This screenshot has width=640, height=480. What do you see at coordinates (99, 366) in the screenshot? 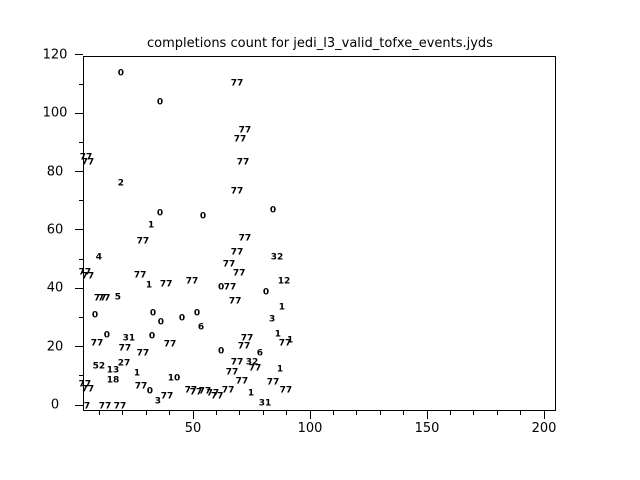
I see `data-point-label: 52` at bounding box center [99, 366].